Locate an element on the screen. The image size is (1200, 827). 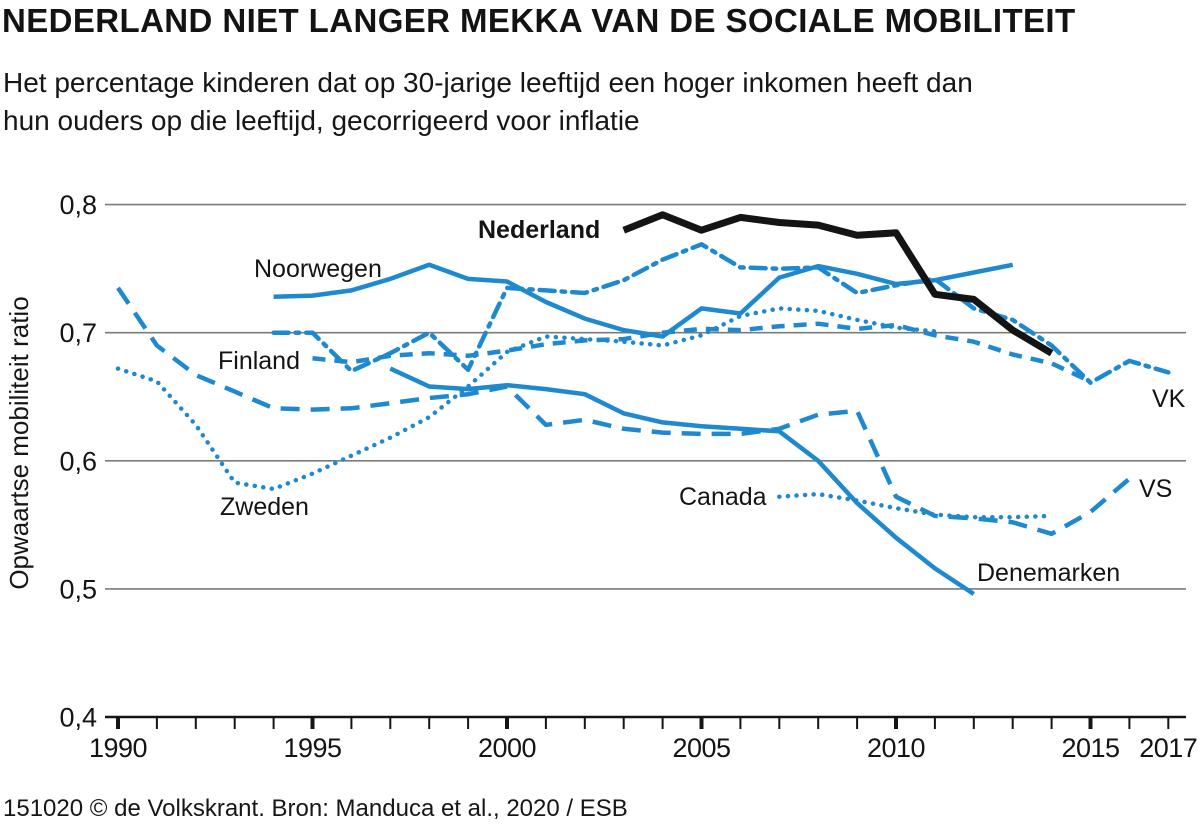
series-label-finland: Finland is located at coordinates (259, 361).